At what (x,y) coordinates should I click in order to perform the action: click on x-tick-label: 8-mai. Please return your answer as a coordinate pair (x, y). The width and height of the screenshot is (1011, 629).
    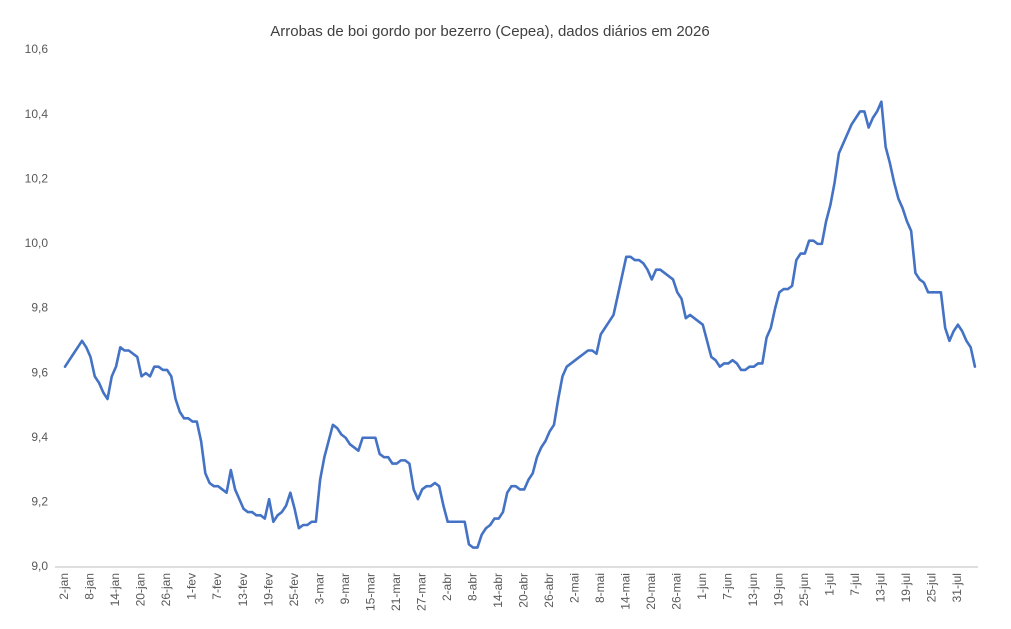
    Looking at the image, I should click on (600, 588).